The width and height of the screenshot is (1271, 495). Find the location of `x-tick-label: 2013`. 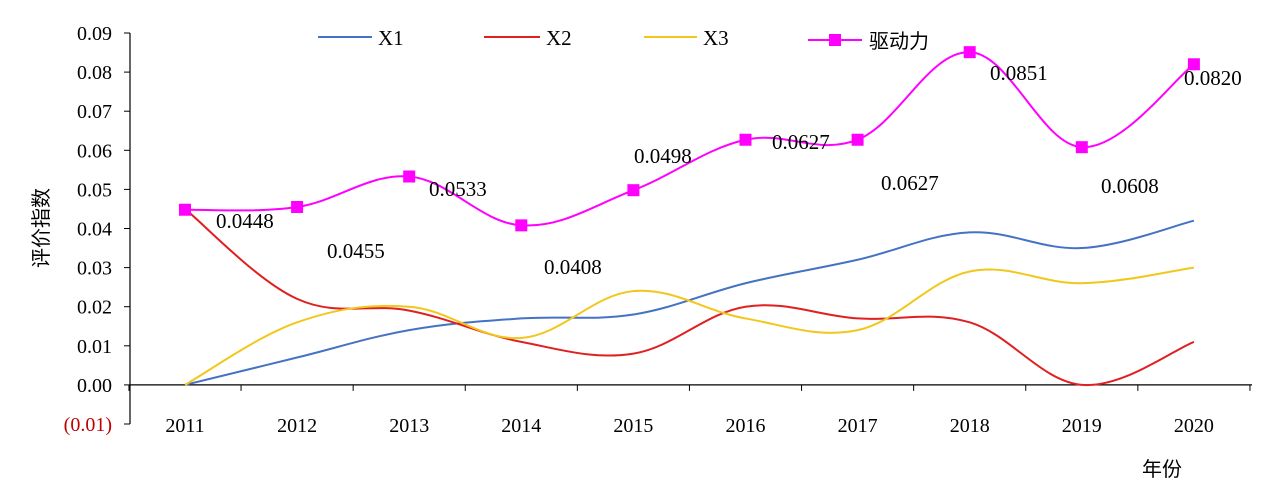

x-tick-label: 2013 is located at coordinates (409, 426).